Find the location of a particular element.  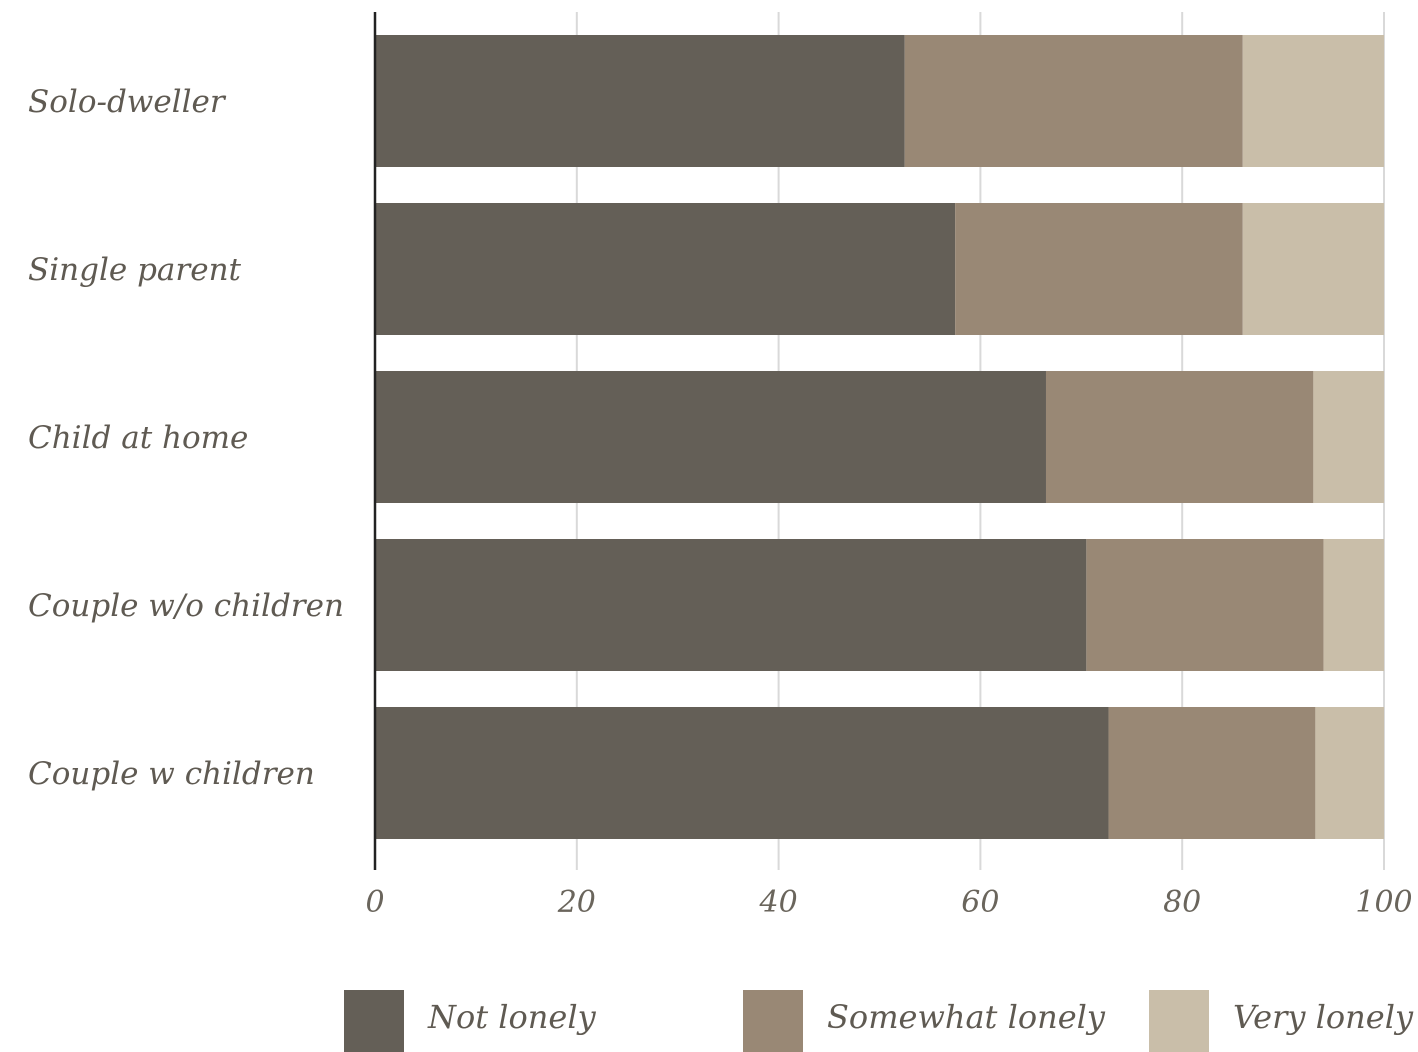

bar-couple-w-children-somewhat-lonely is located at coordinates (1212, 773).